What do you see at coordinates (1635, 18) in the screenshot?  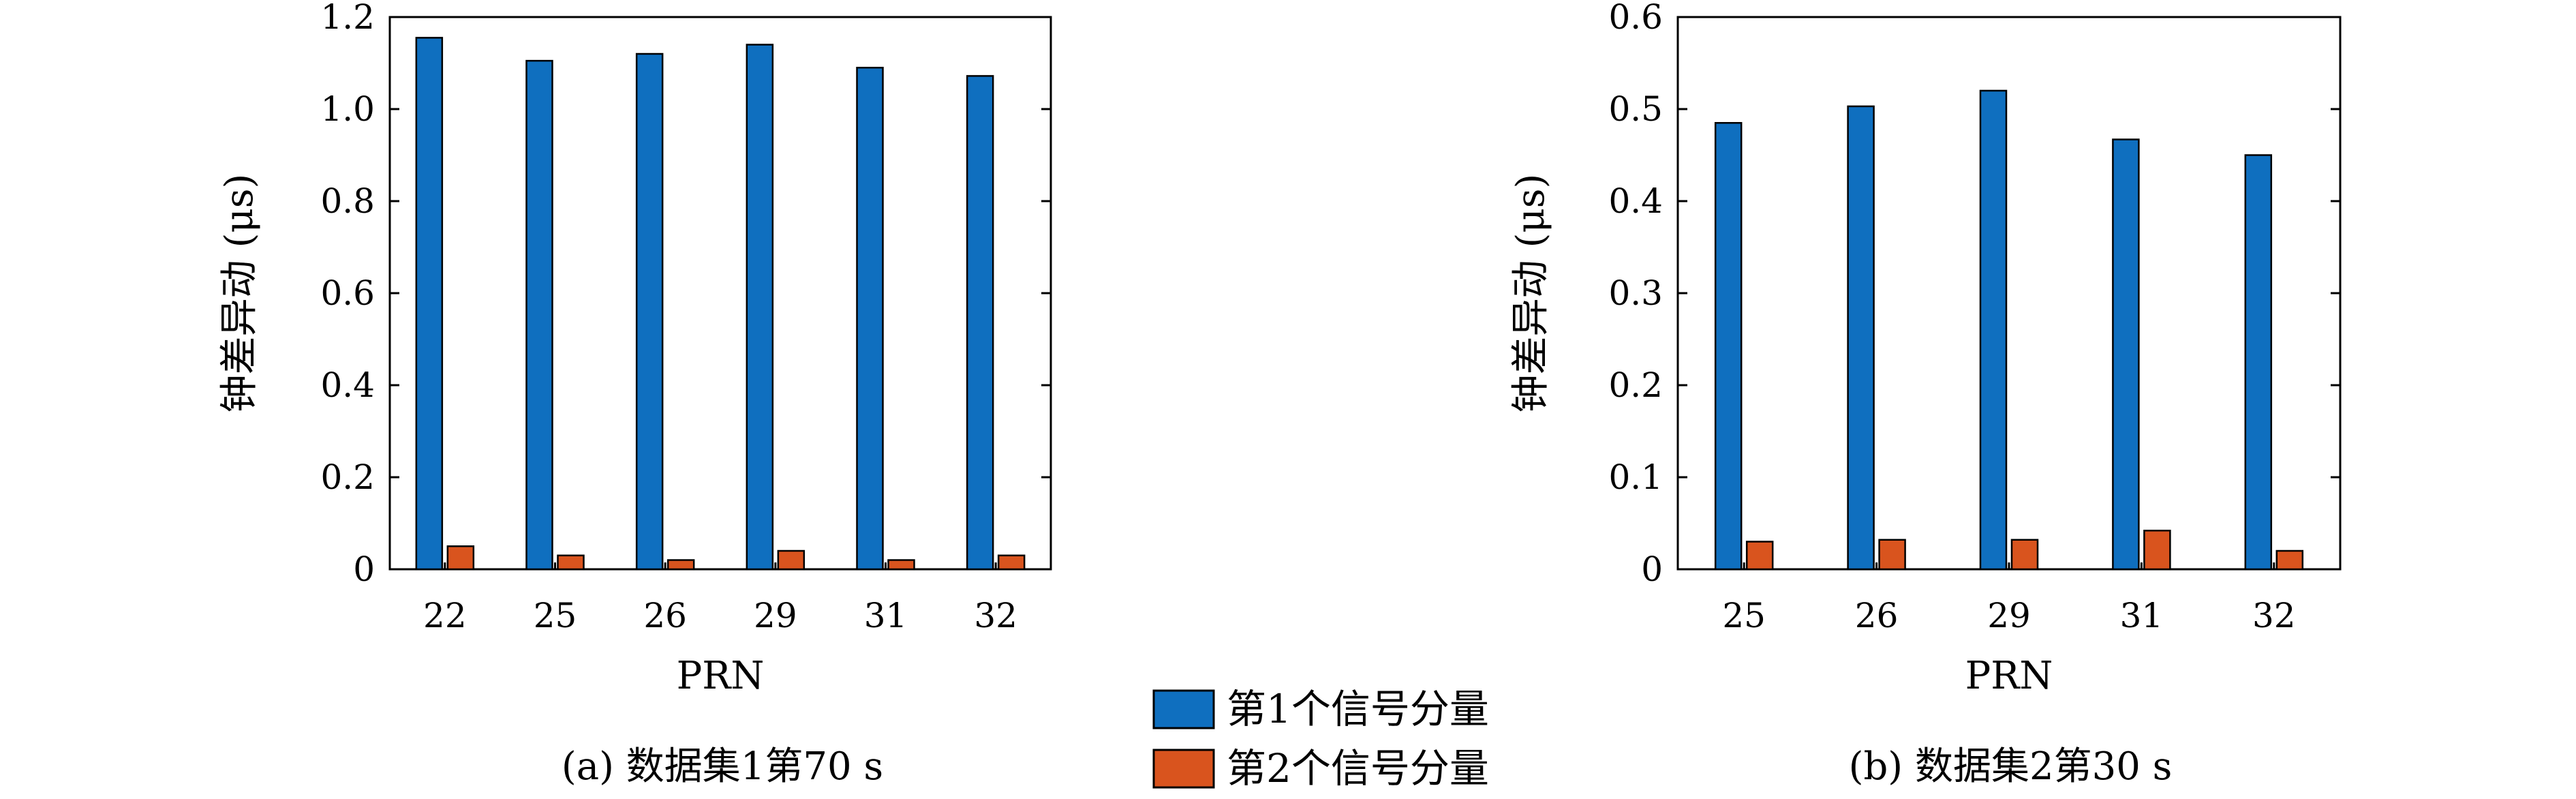 I see `panel-b-ytick-label: 0.6` at bounding box center [1635, 18].